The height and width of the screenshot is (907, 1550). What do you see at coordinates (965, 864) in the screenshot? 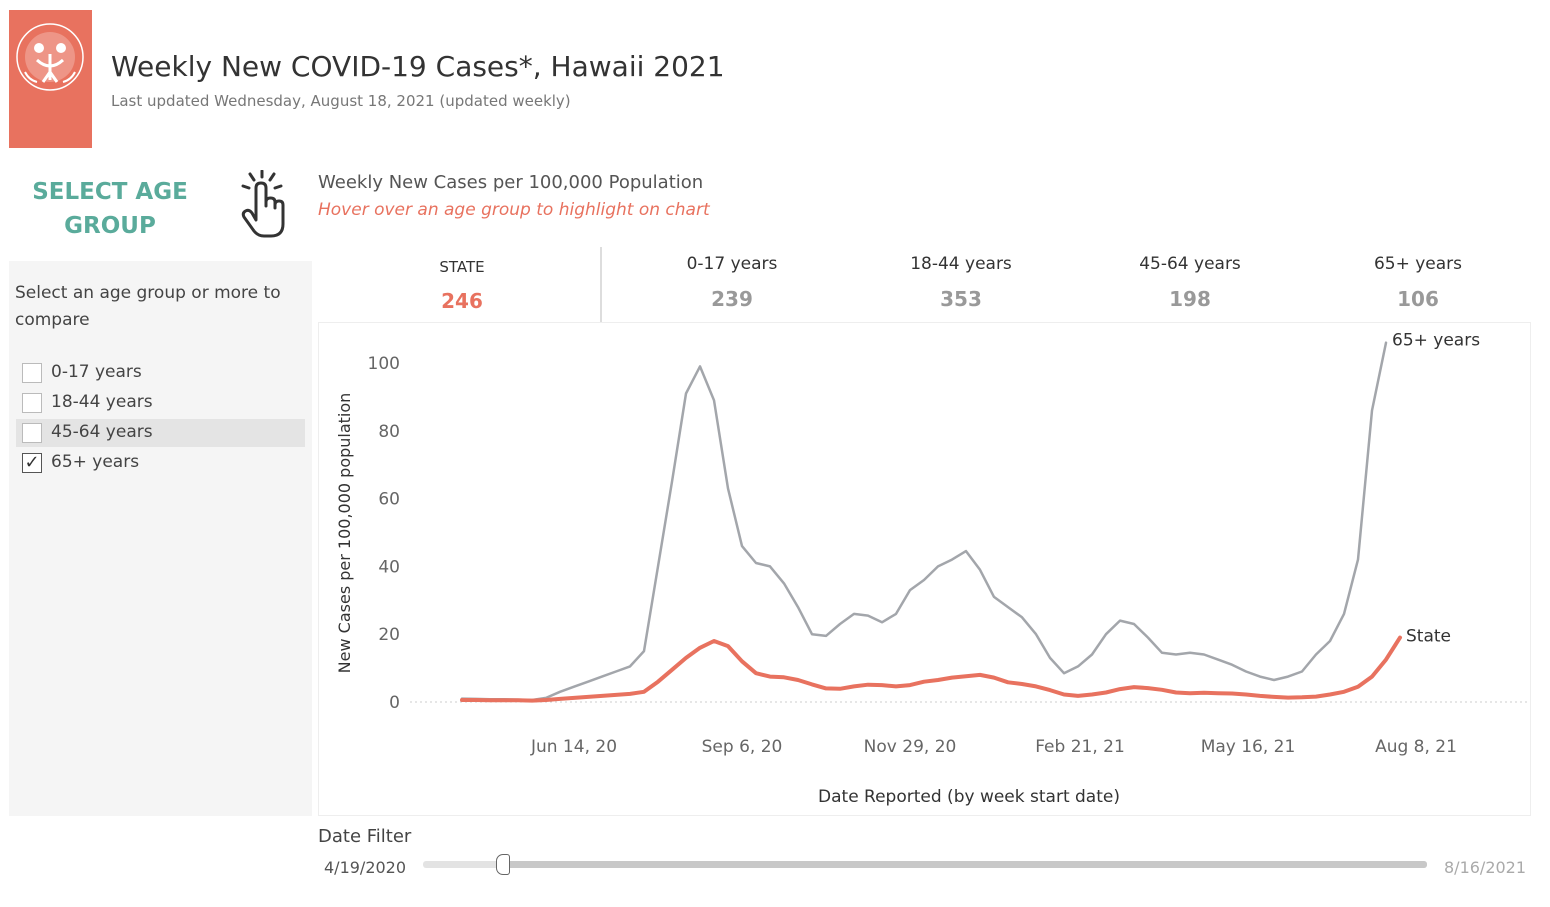
I see `date-slider-range` at bounding box center [965, 864].